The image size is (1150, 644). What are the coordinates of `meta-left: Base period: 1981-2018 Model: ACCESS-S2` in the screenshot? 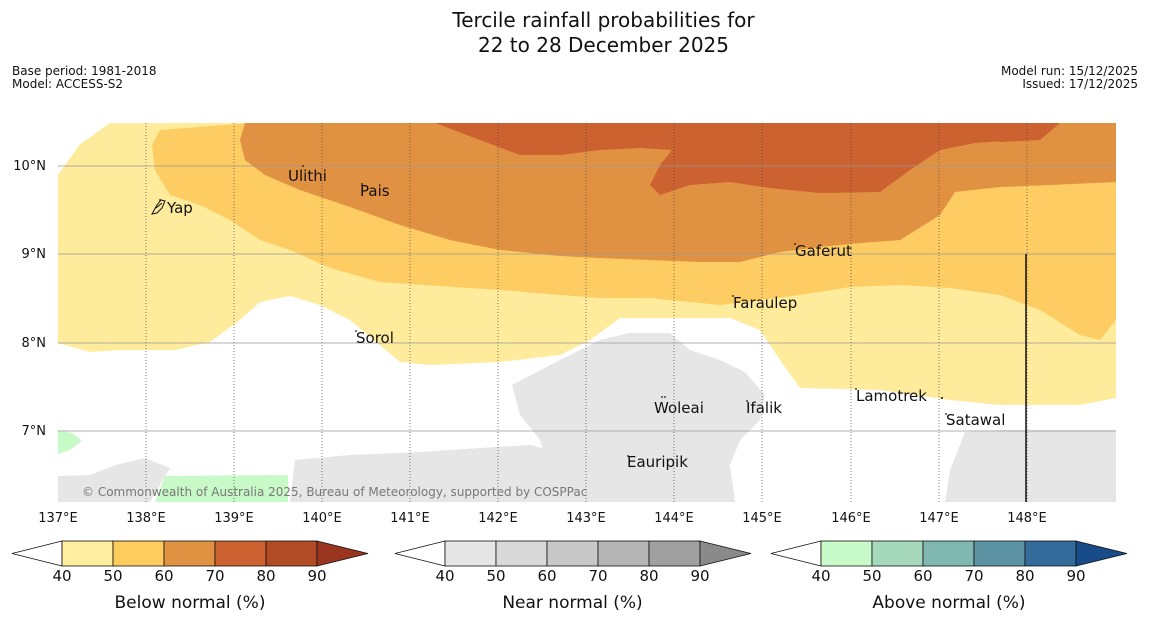 It's located at (84, 78).